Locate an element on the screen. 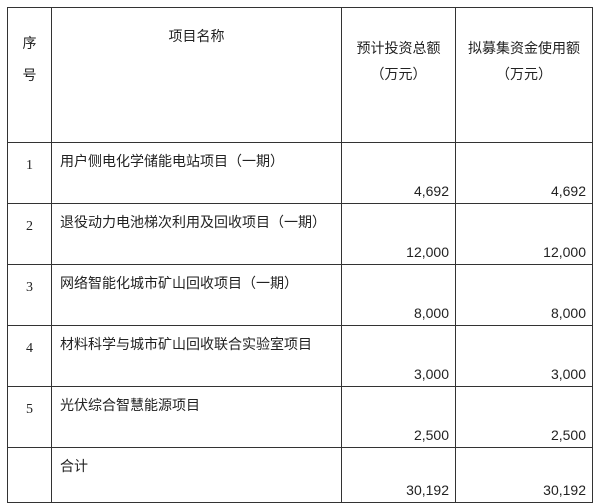 The image size is (600, 503). total-row: 合计 30,192 30,192 is located at coordinates (300, 475).